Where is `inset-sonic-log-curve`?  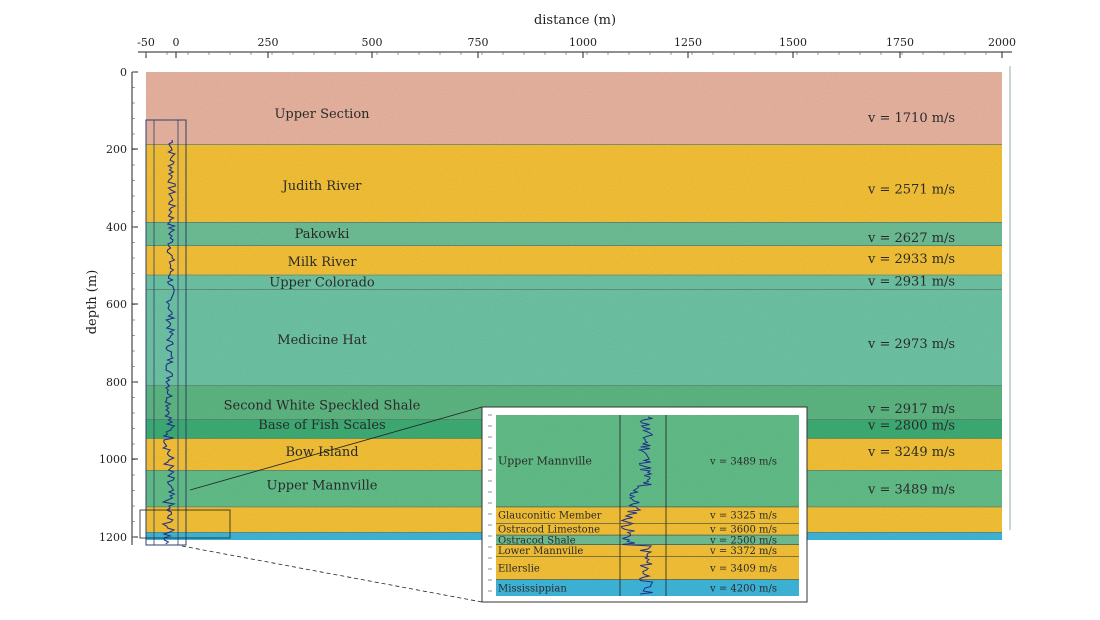 inset-sonic-log-curve is located at coordinates (637, 505).